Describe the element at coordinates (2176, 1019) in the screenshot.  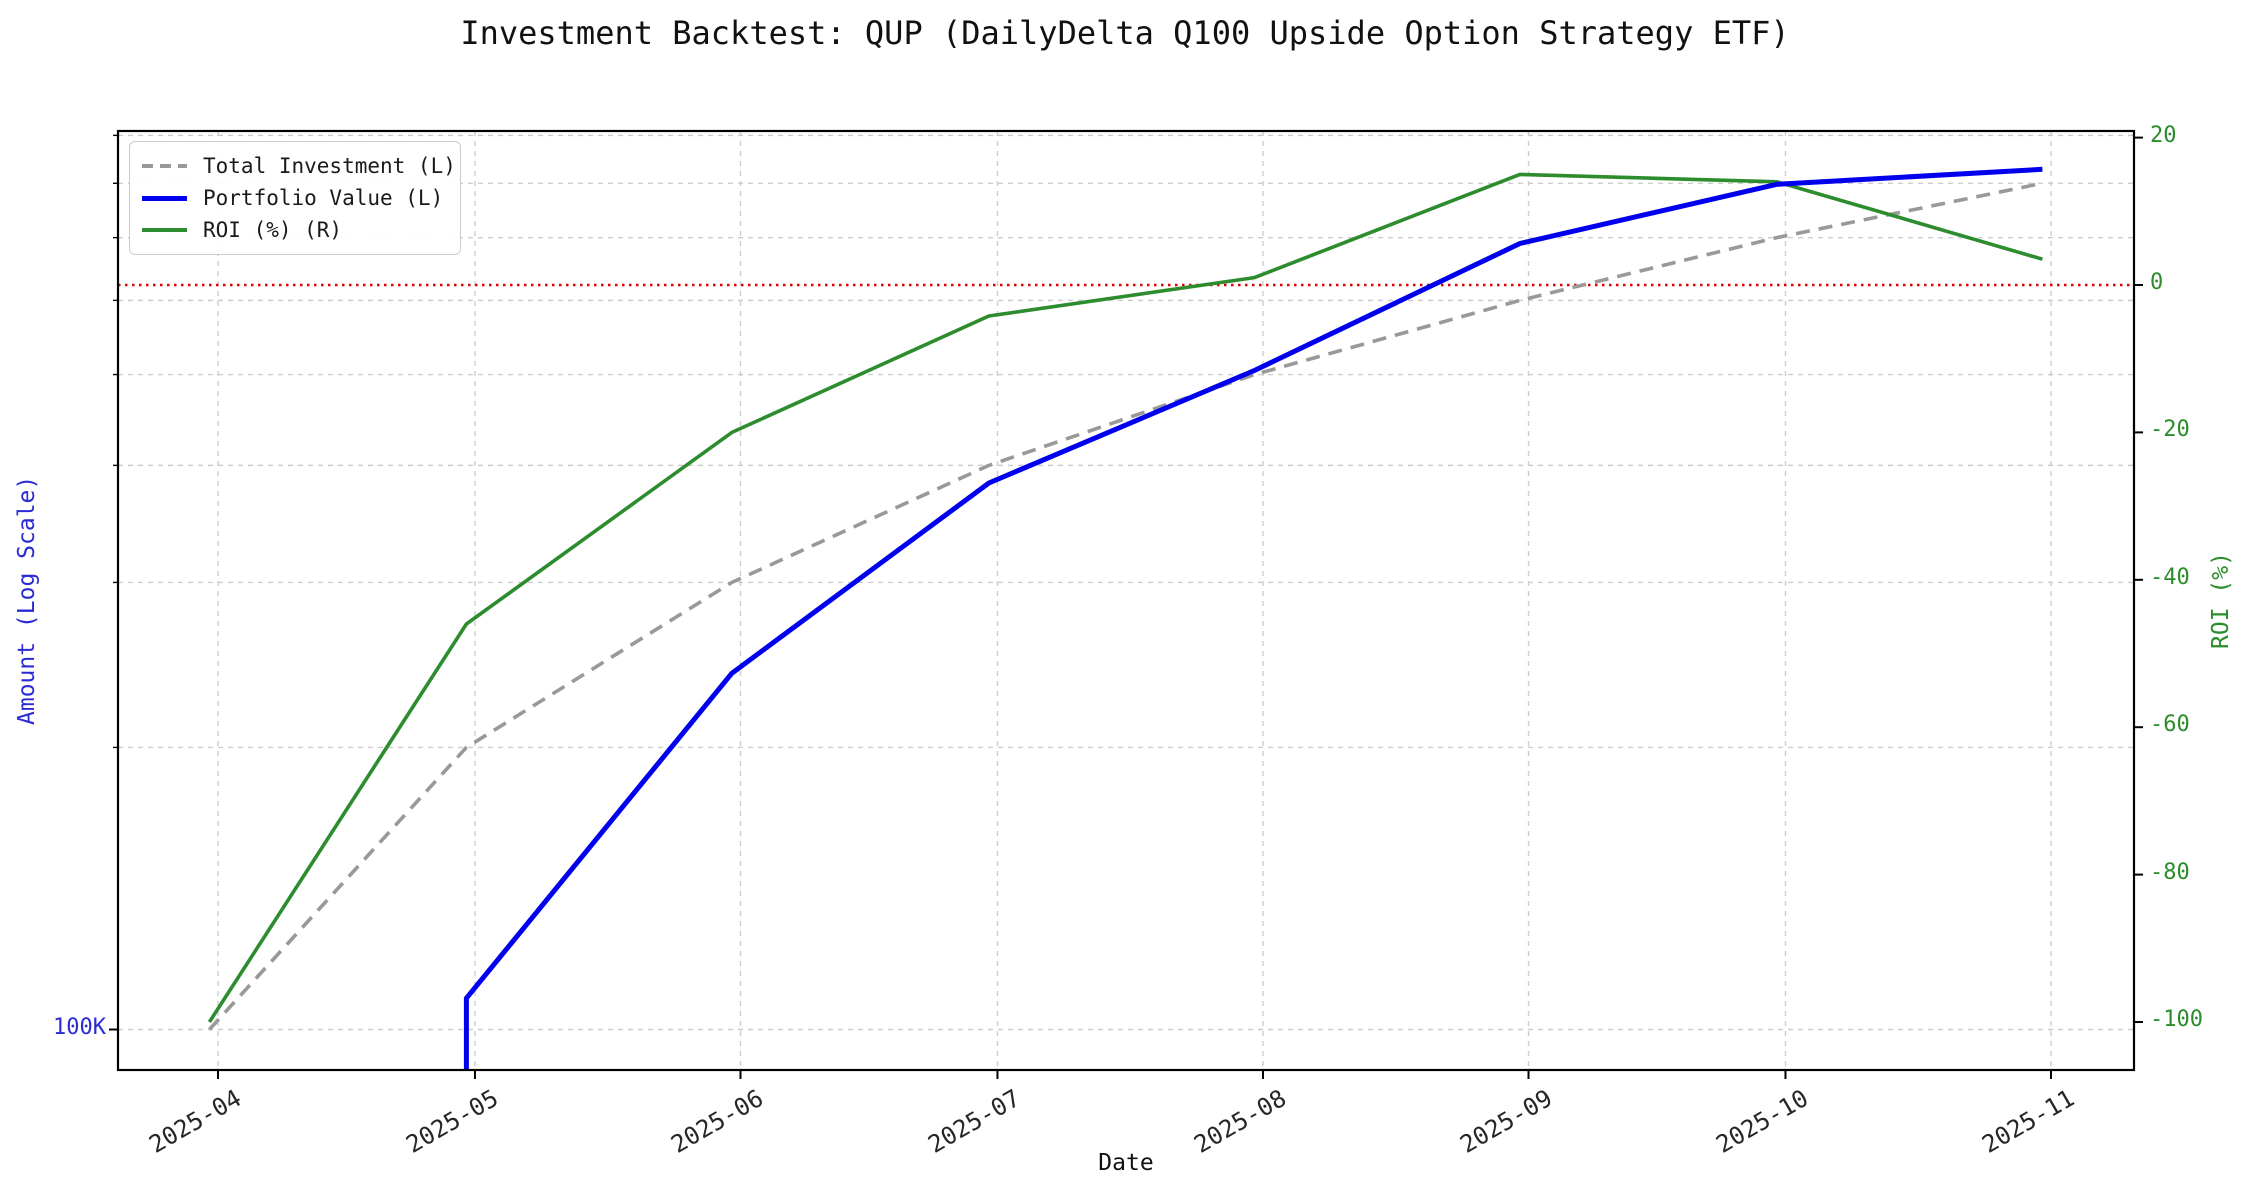
I see `y-tick-label-right: -100` at that location.